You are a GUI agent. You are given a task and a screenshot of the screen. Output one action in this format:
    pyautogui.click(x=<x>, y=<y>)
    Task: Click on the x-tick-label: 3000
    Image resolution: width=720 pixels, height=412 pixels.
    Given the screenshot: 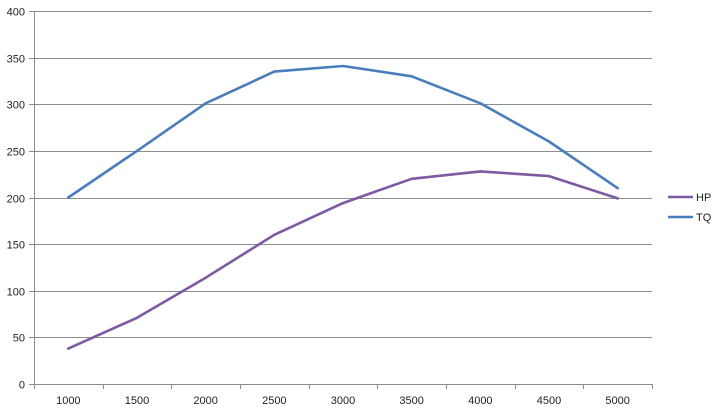 What is the action you would take?
    pyautogui.click(x=343, y=401)
    